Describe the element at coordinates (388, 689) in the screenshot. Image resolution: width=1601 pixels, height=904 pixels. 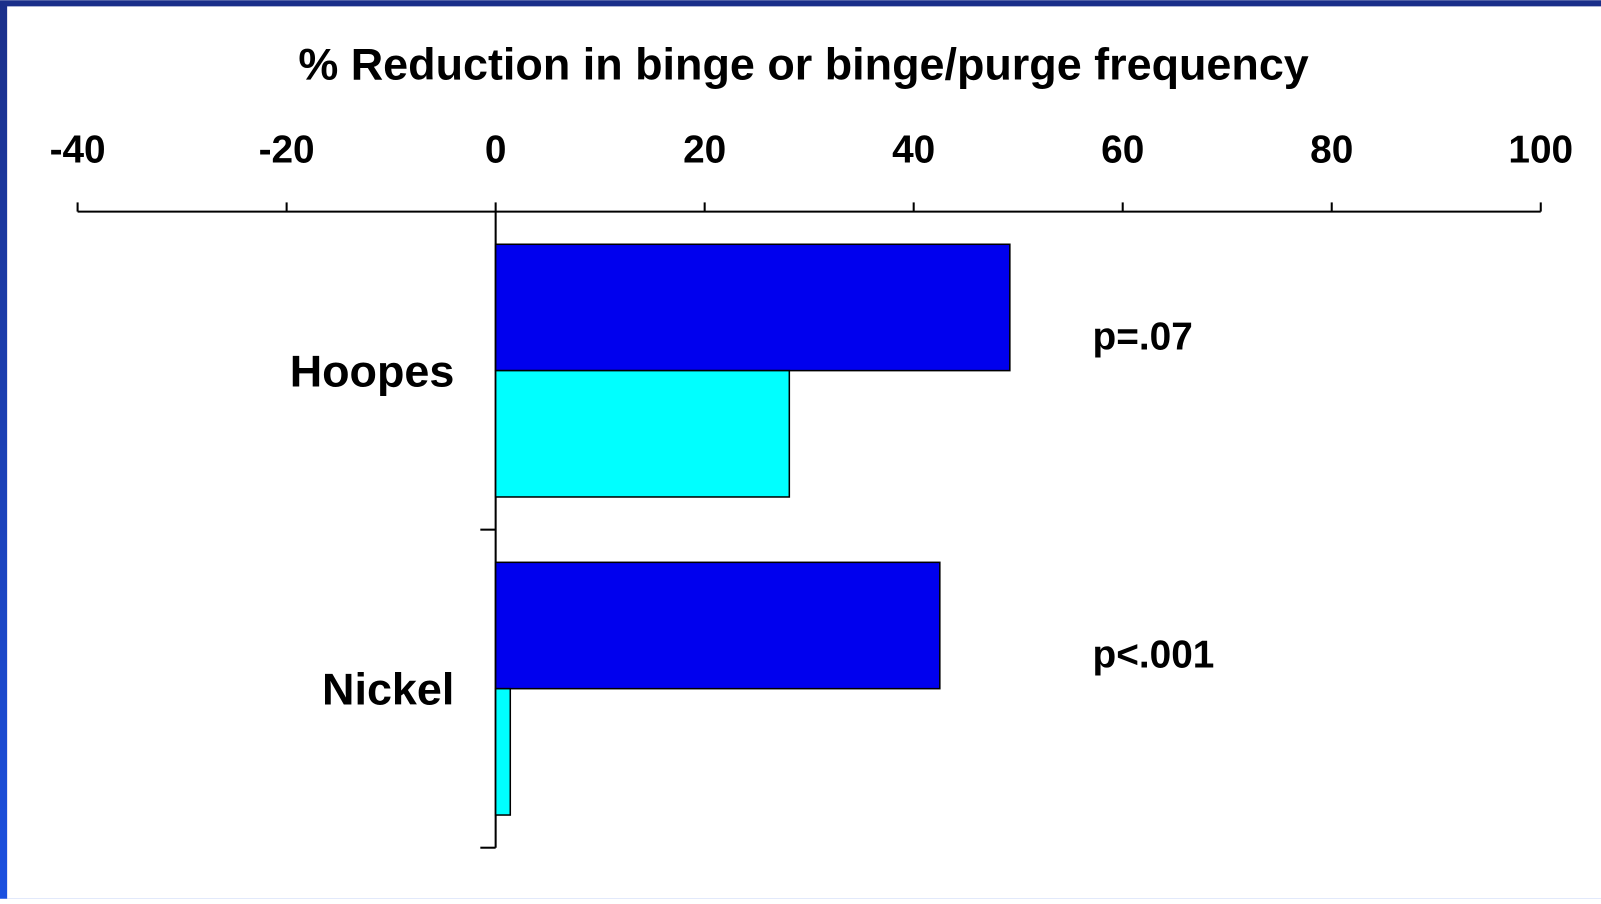
I see `category-label: Nickel` at that location.